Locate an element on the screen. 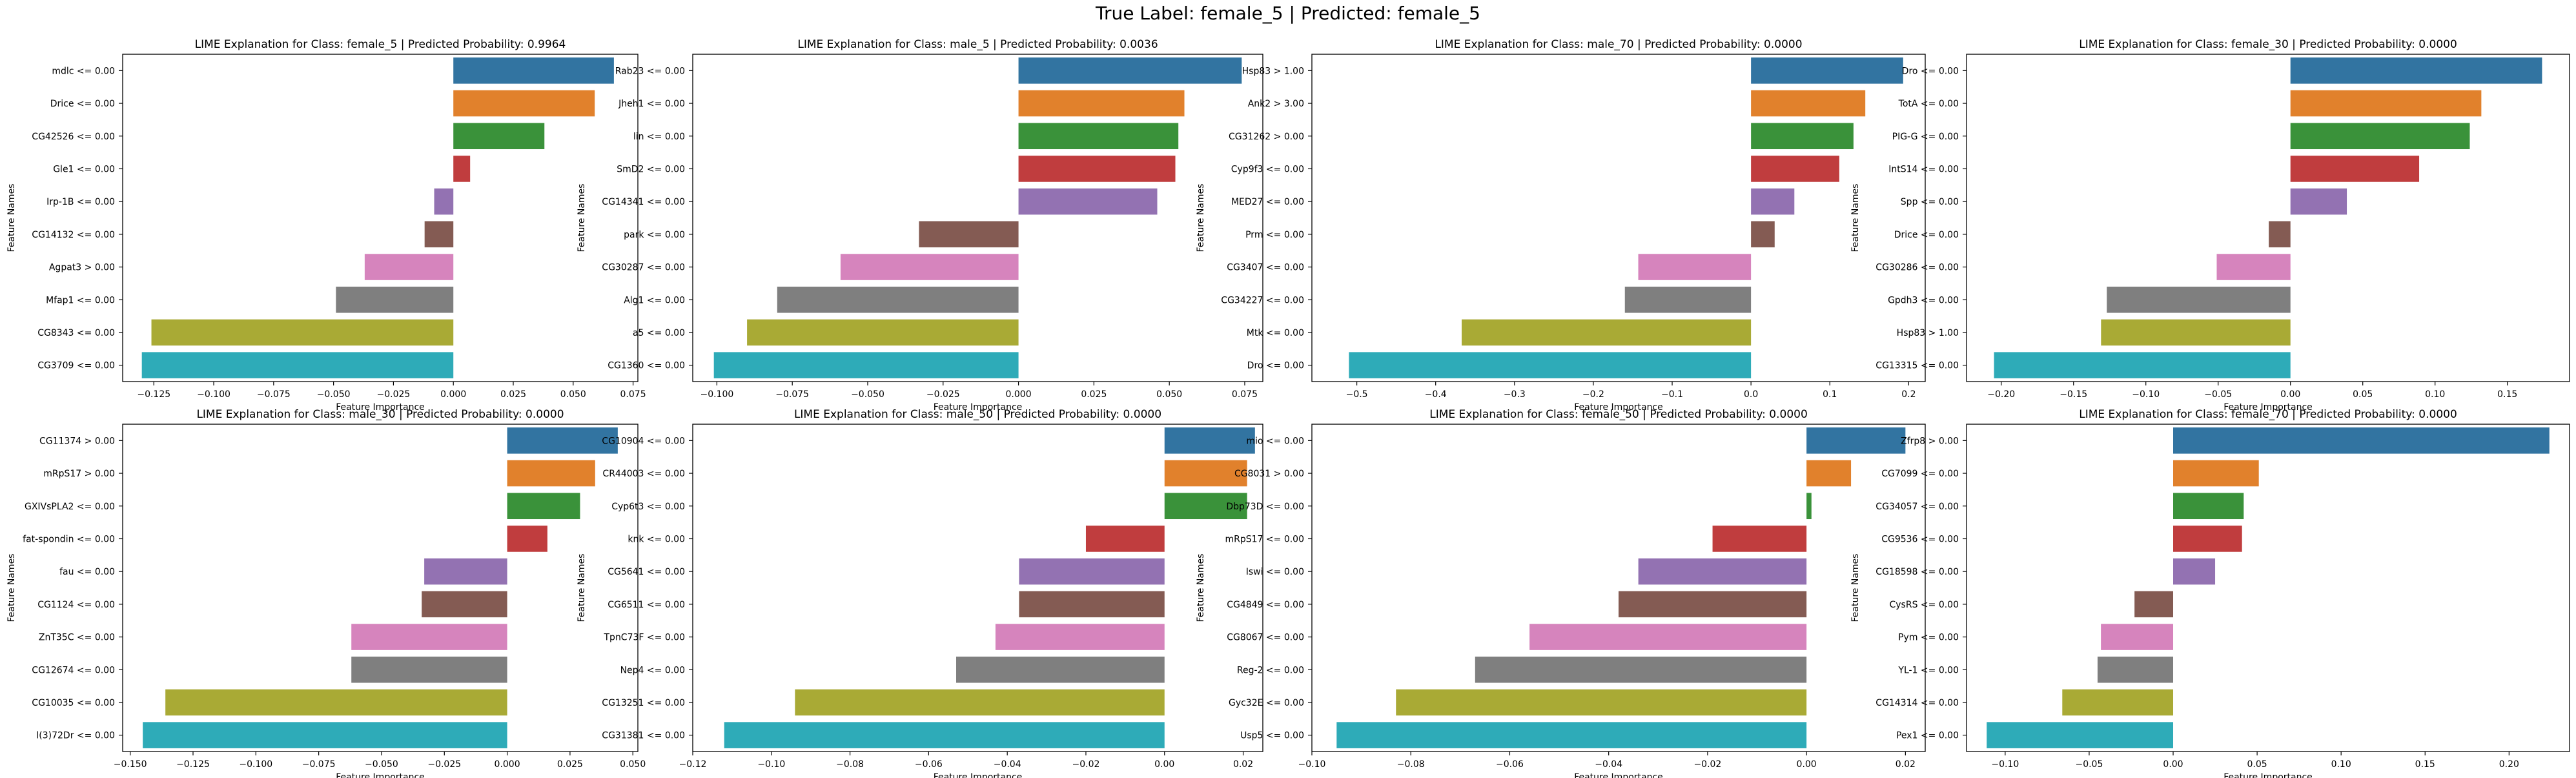 Image resolution: width=2576 pixels, height=778 pixels. y-tick-label: Usp5 <= 0.00 is located at coordinates (1272, 736).